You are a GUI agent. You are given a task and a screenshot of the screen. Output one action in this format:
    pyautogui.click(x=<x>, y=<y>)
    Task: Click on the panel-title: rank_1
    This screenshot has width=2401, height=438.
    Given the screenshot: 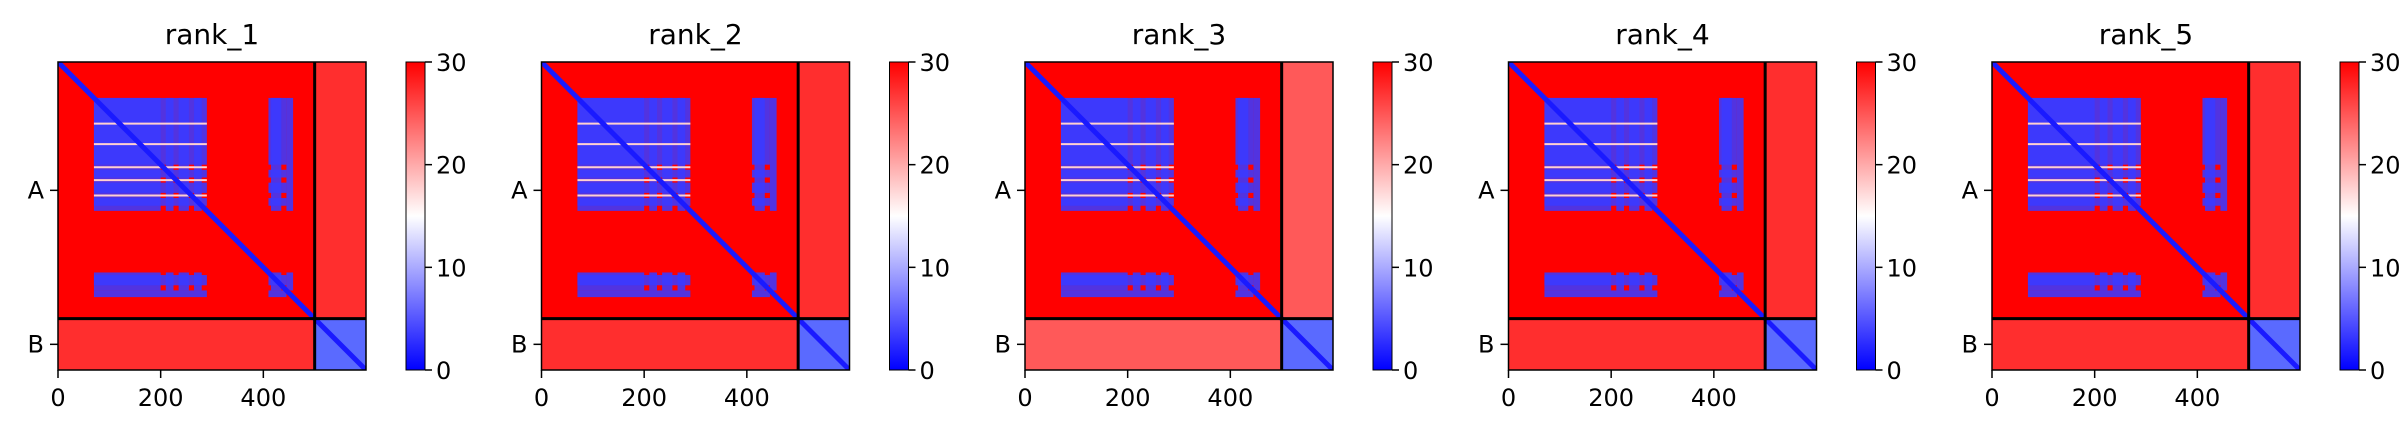 What is the action you would take?
    pyautogui.click(x=212, y=34)
    